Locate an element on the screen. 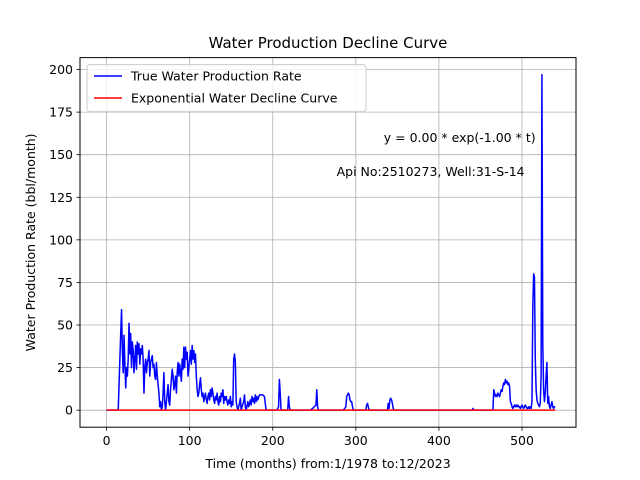 The height and width of the screenshot is (480, 640). x-tick-label: 200 is located at coordinates (273, 440).